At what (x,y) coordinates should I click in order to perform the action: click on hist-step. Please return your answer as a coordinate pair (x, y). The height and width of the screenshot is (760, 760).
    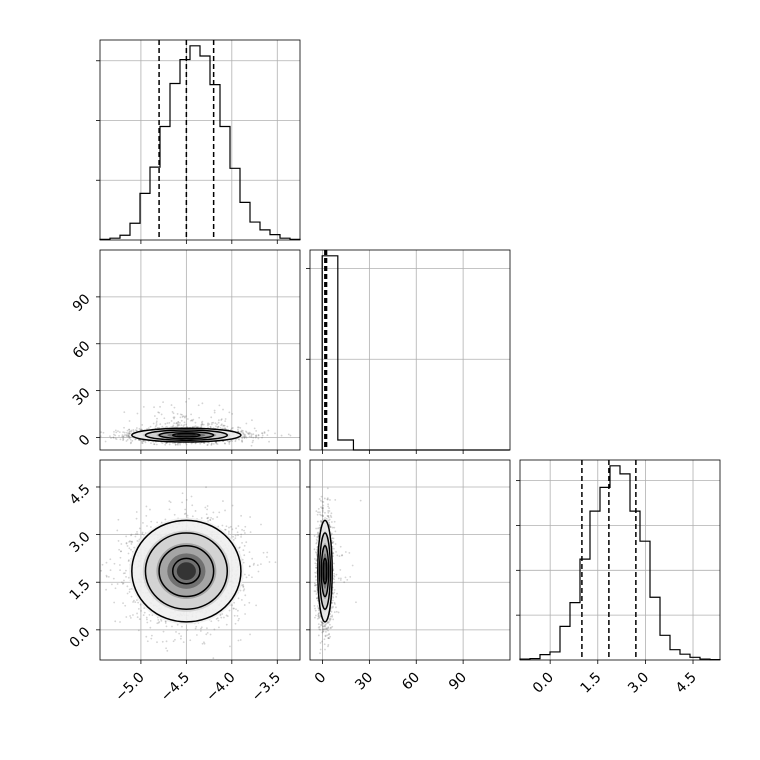
    Looking at the image, I should click on (200, 143).